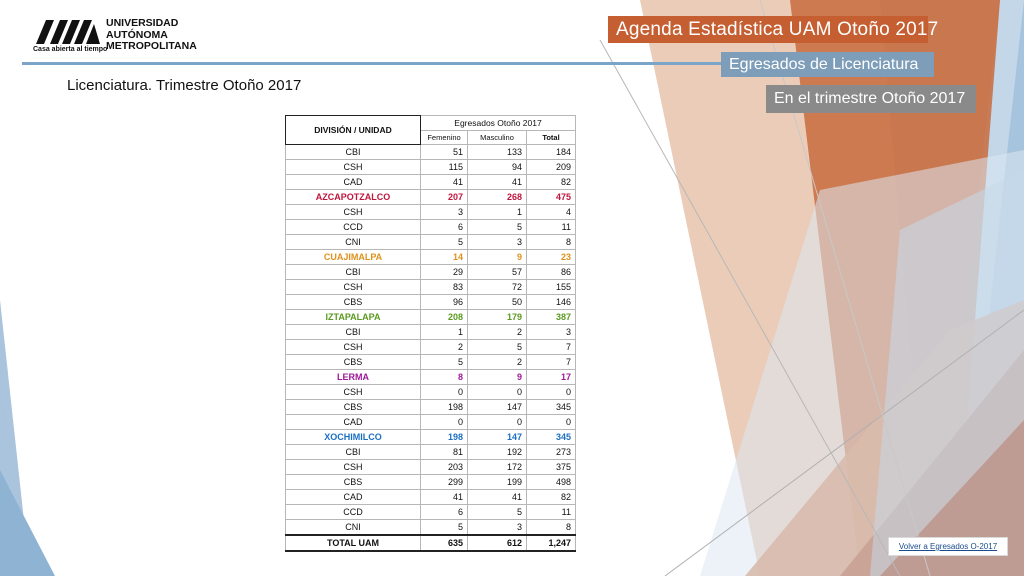 The image size is (1024, 576). I want to click on row-male: 133, so click(497, 152).